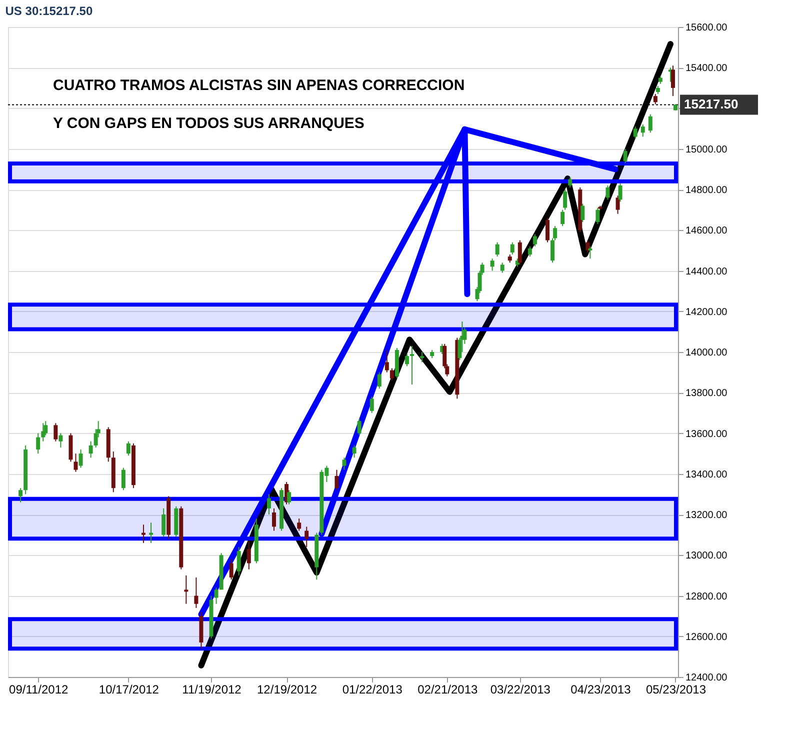 This screenshot has height=730, width=811. What do you see at coordinates (259, 85) in the screenshot?
I see `annotation: CUATRO TRAMOS ALCISTAS SIN APENAS CORRECCION` at bounding box center [259, 85].